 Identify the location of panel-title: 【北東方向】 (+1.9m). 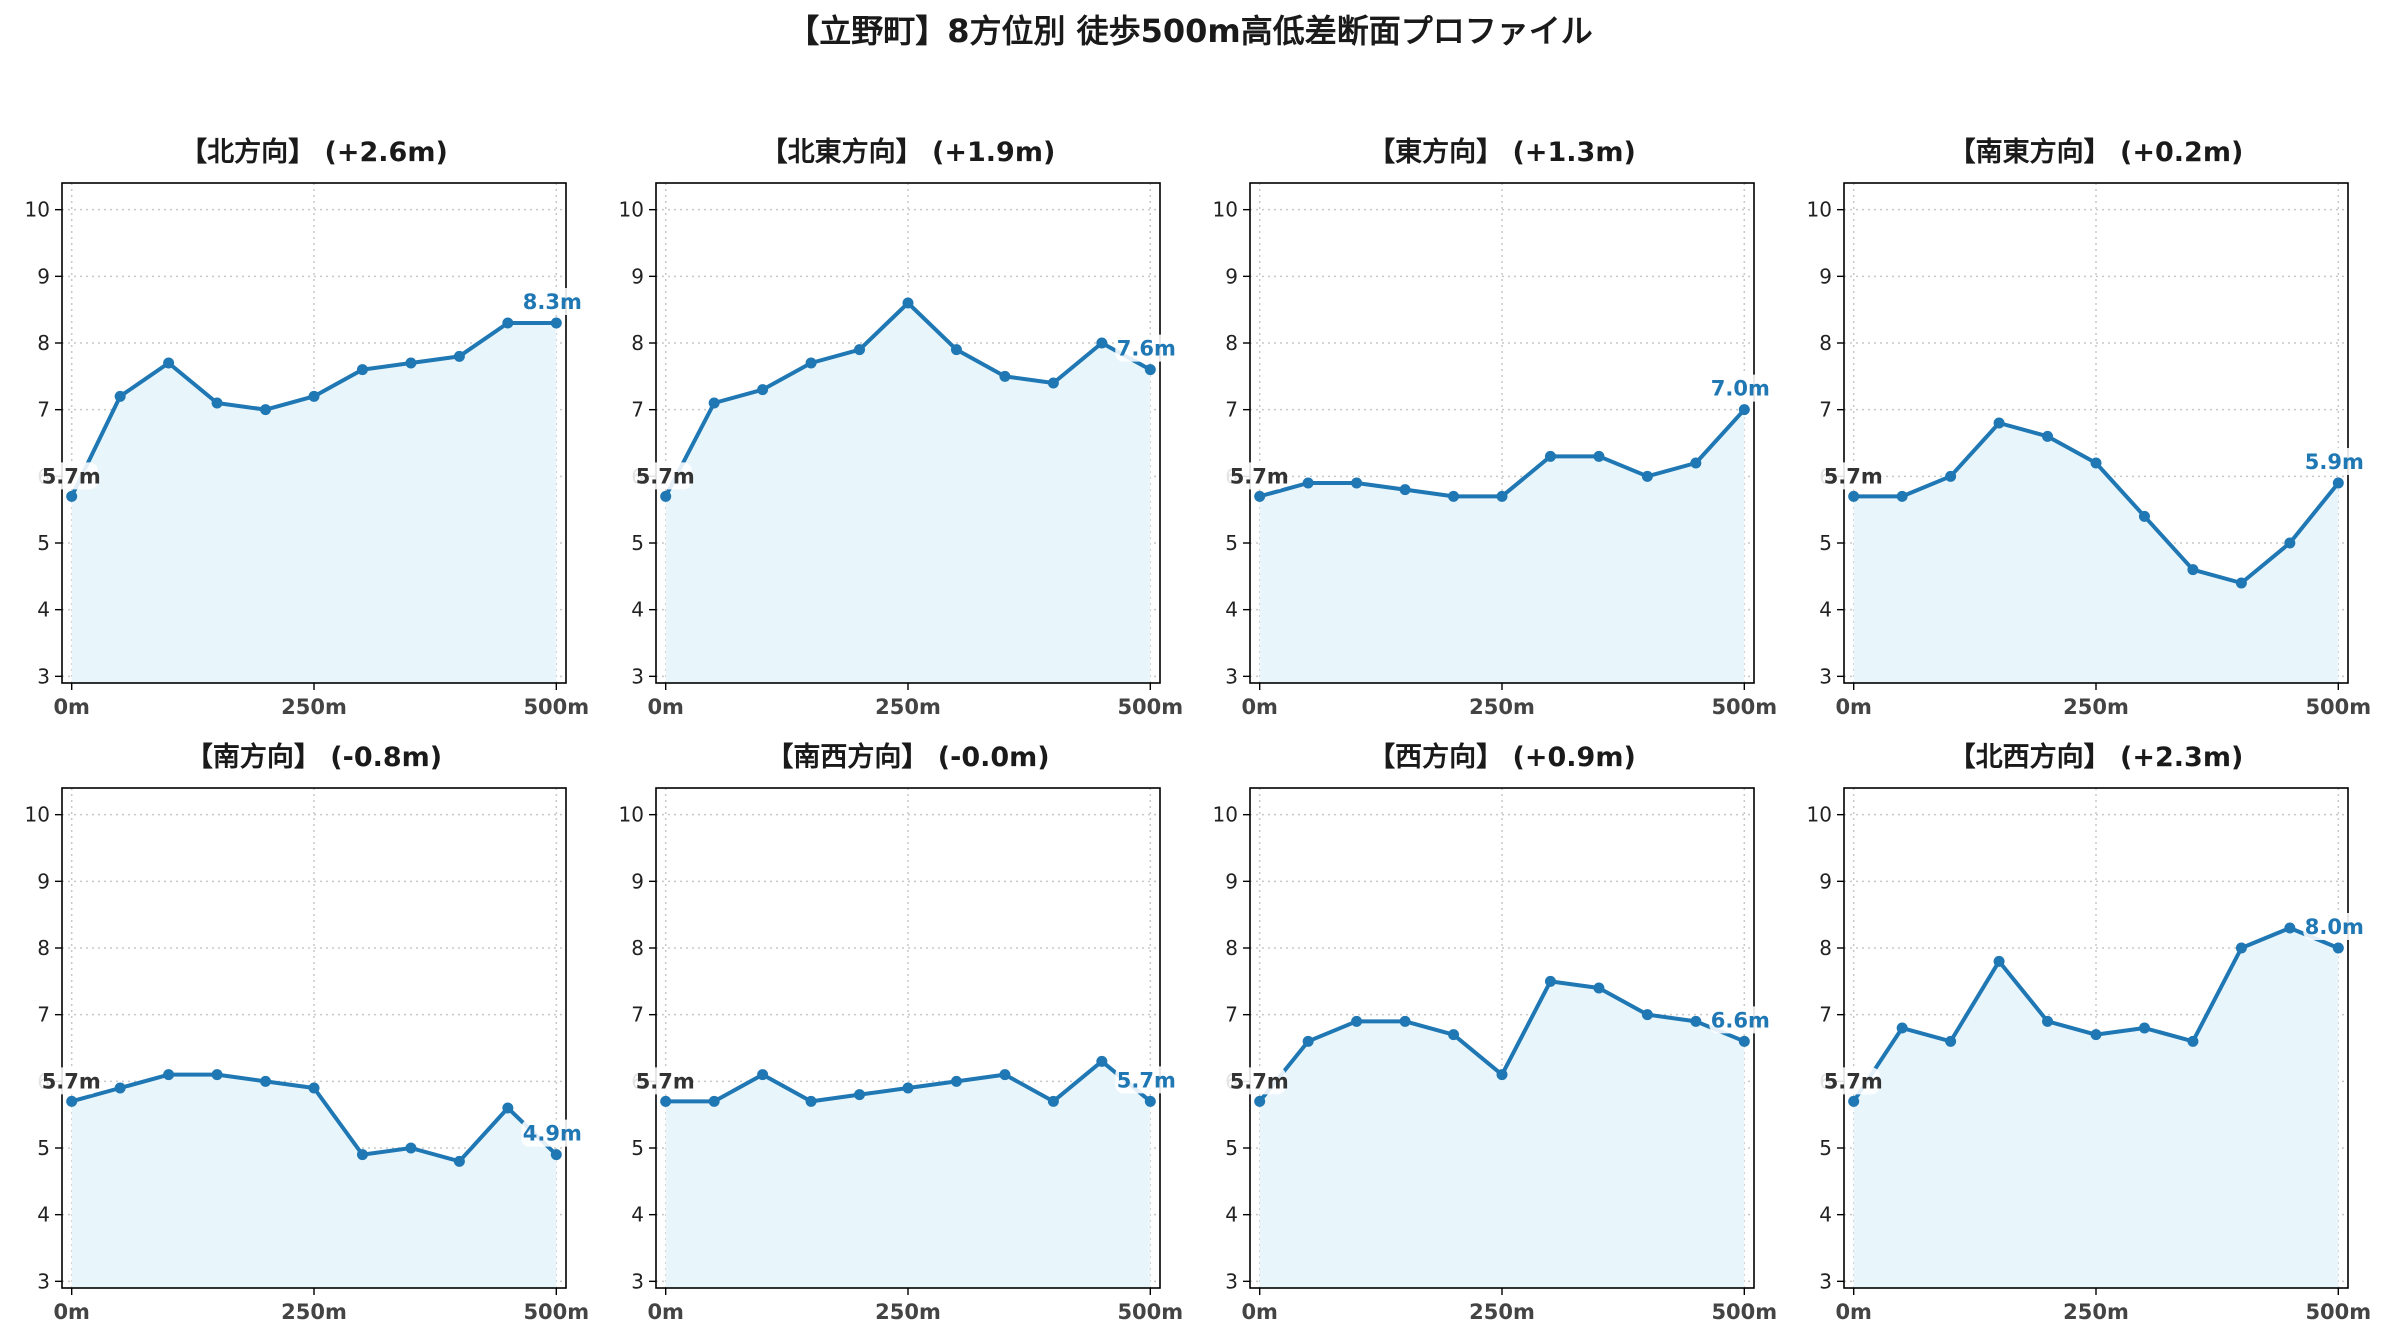
(908, 152).